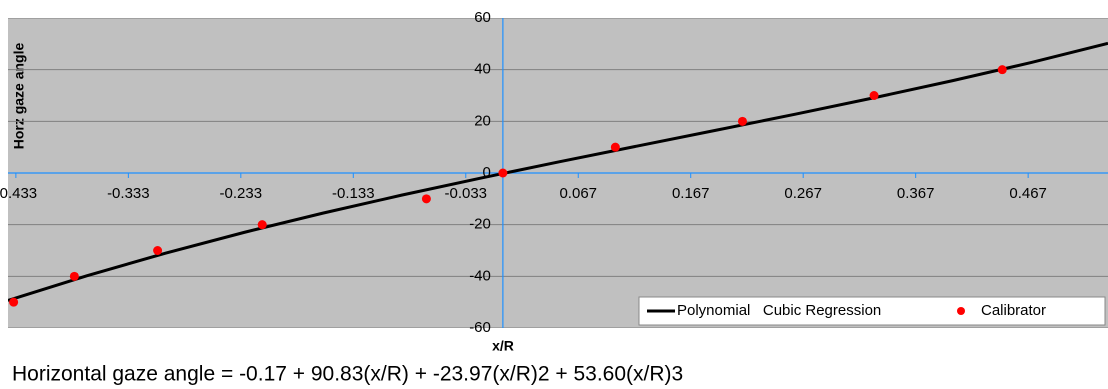 Image resolution: width=1108 pixels, height=389 pixels. I want to click on y-tick-label: -20, so click(480, 224).